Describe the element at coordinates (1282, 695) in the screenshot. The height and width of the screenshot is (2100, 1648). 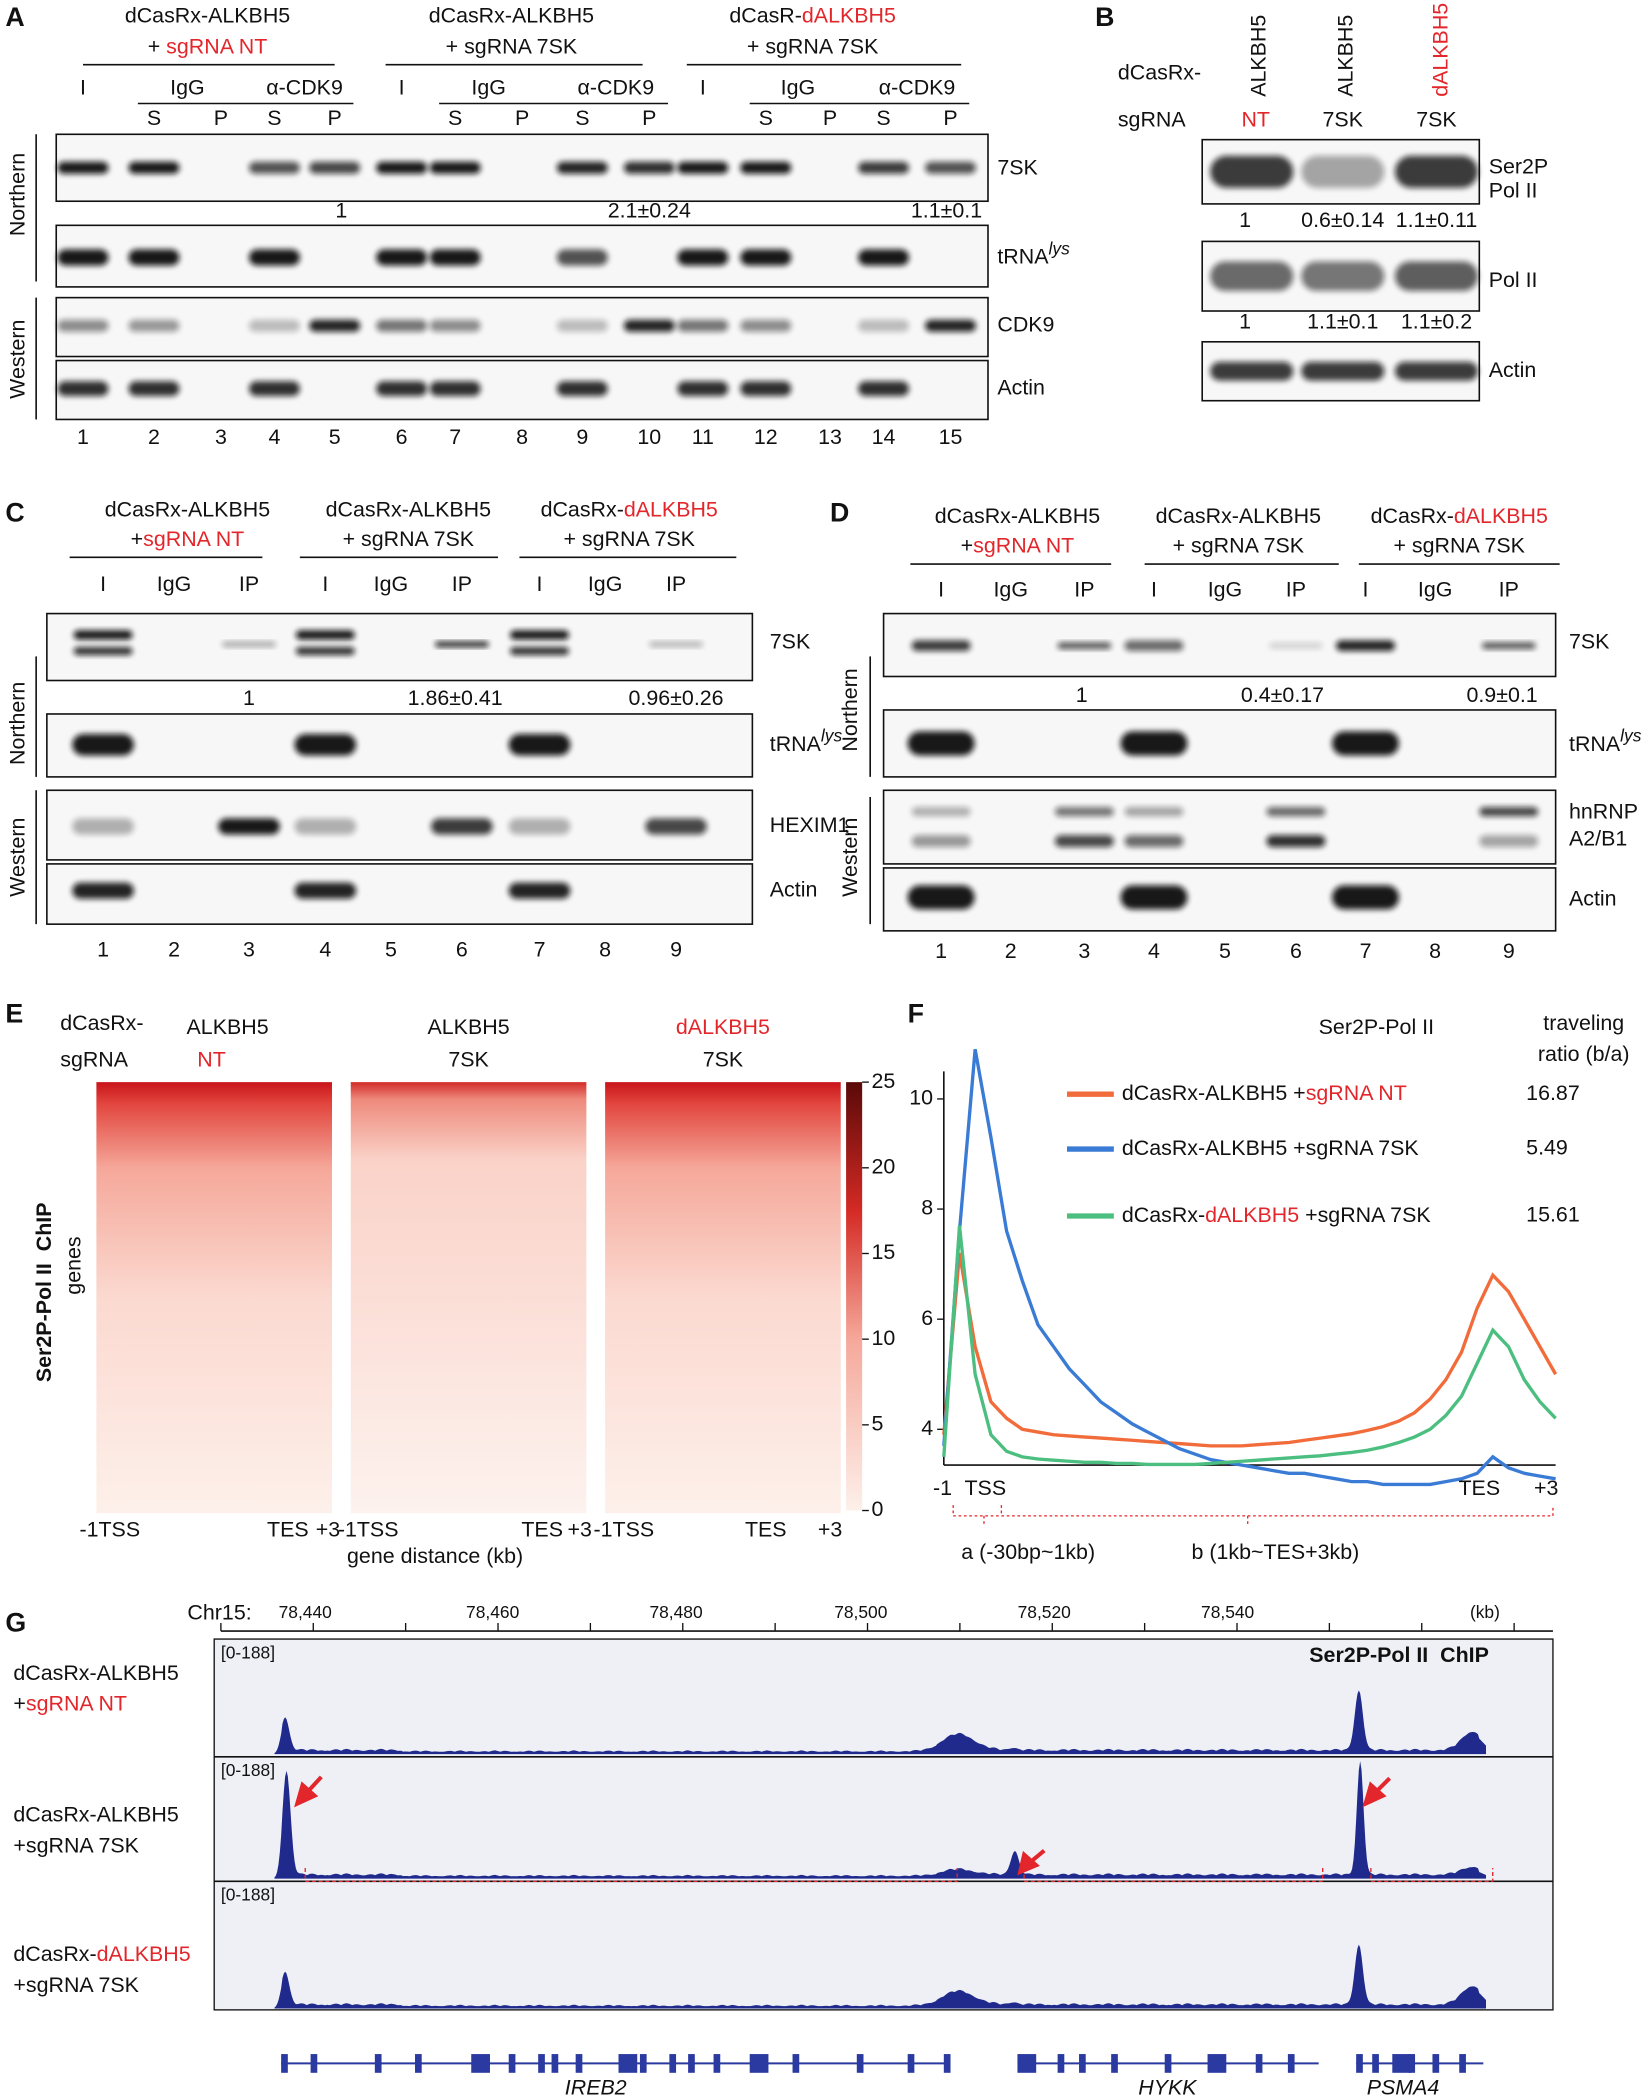
I see `quant: 0.4±0.17` at that location.